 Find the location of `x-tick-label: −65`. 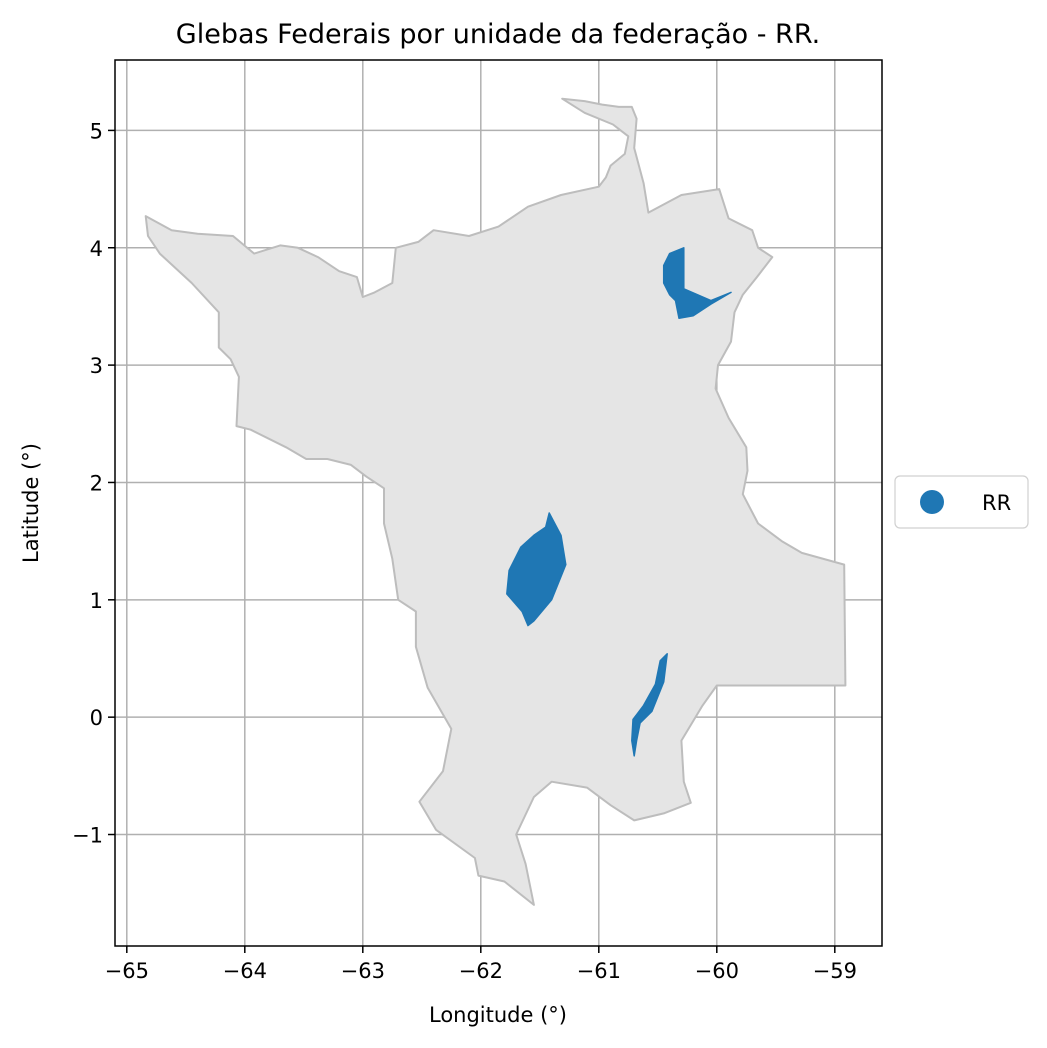

x-tick-label: −65 is located at coordinates (127, 971).